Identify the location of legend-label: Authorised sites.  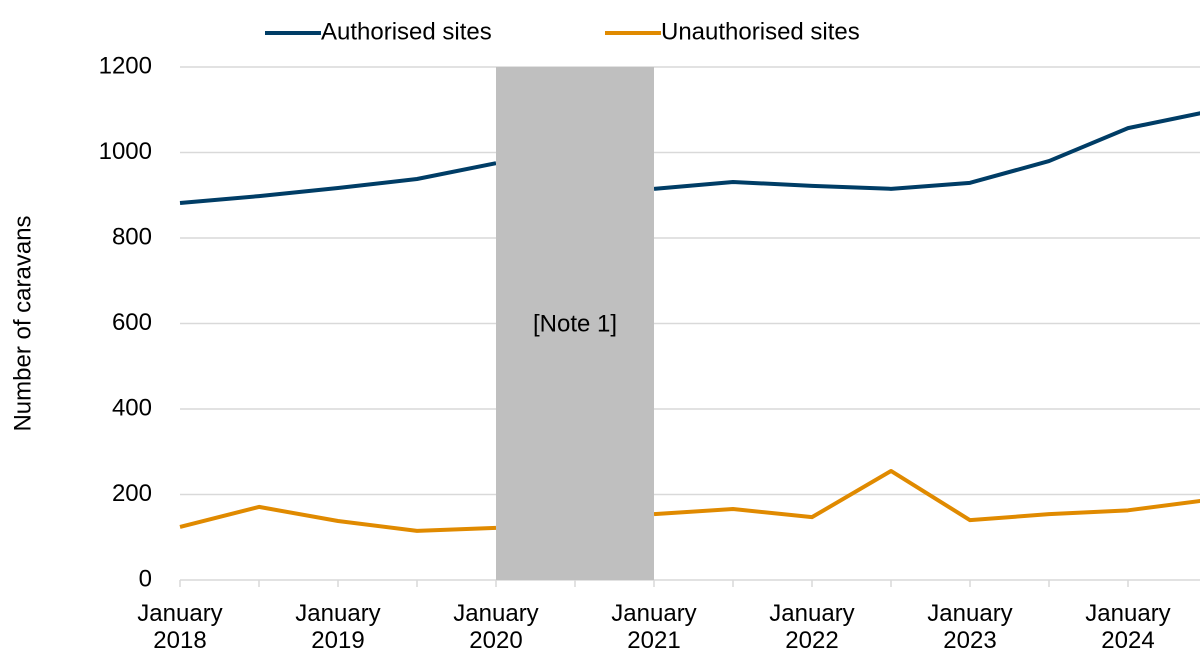
(406, 31).